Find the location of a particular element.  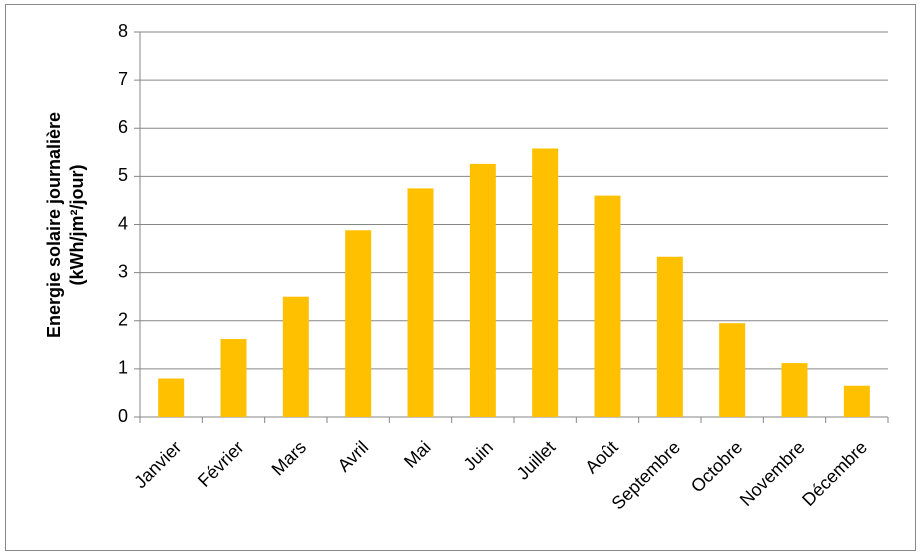

y-tick-label: 5 is located at coordinates (123, 175).